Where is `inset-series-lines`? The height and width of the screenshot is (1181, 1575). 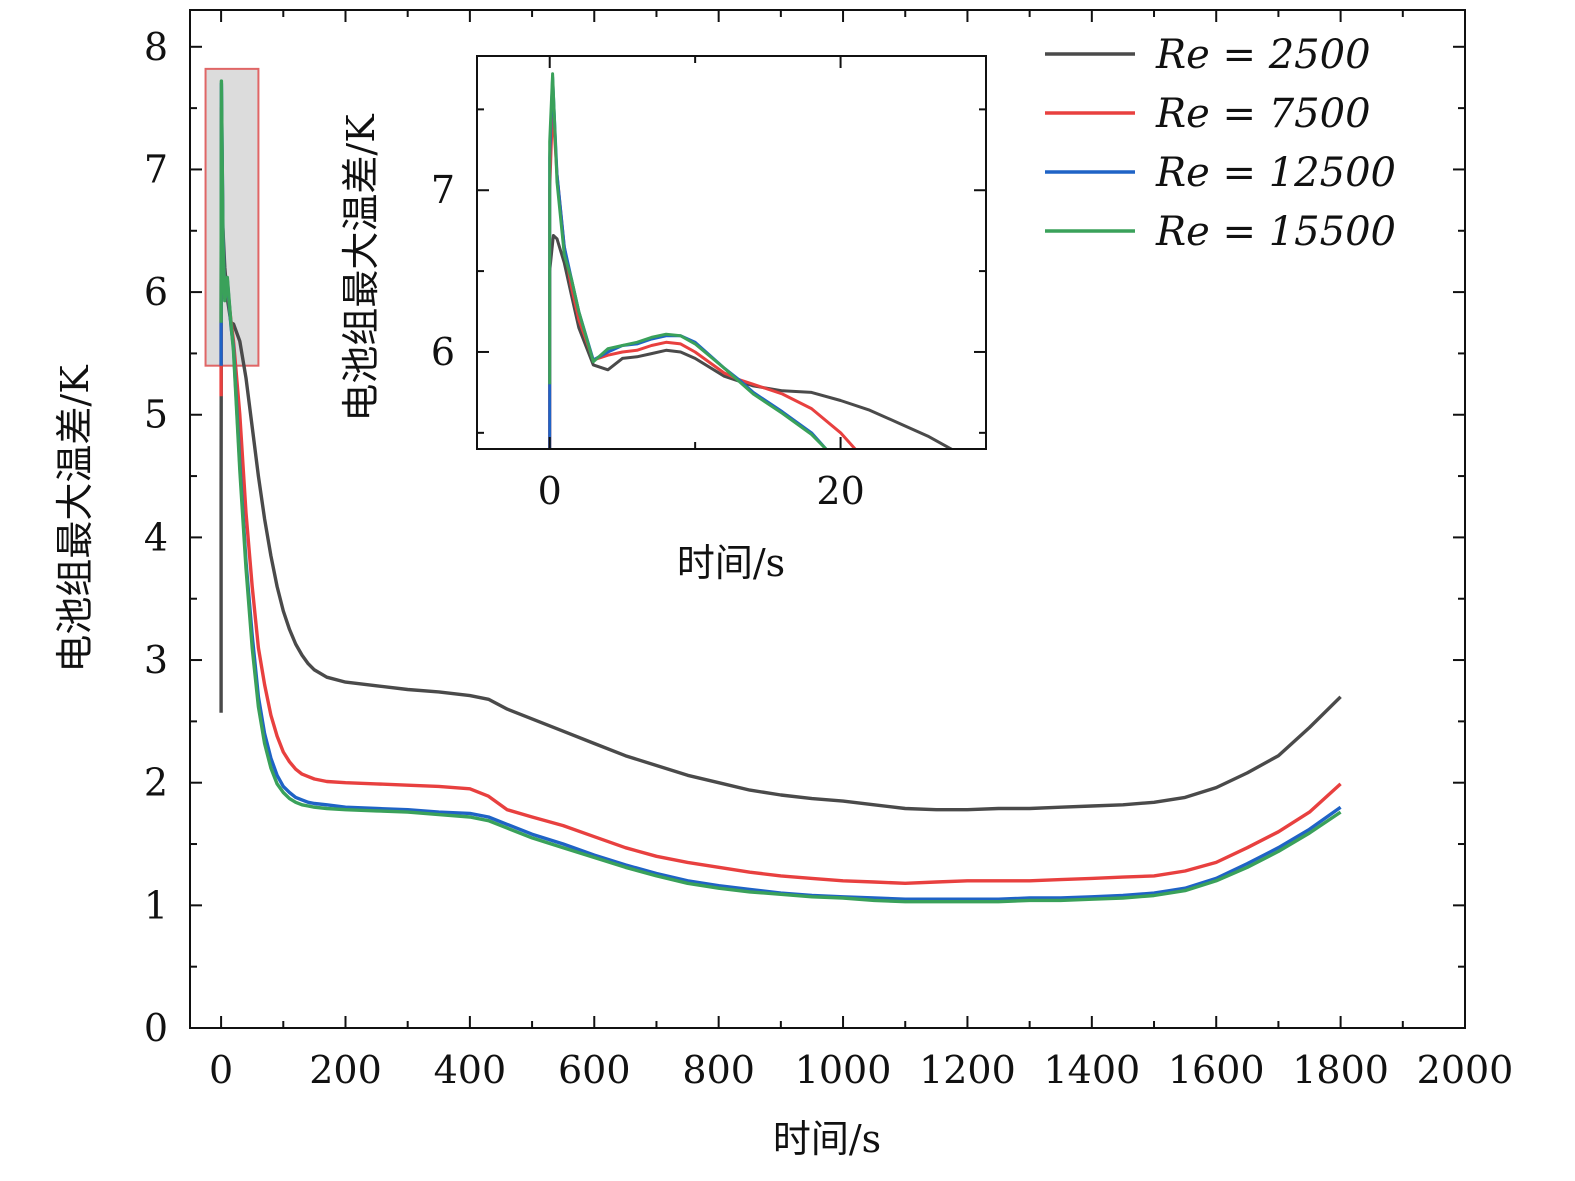 inset-series-lines is located at coordinates (751, 260).